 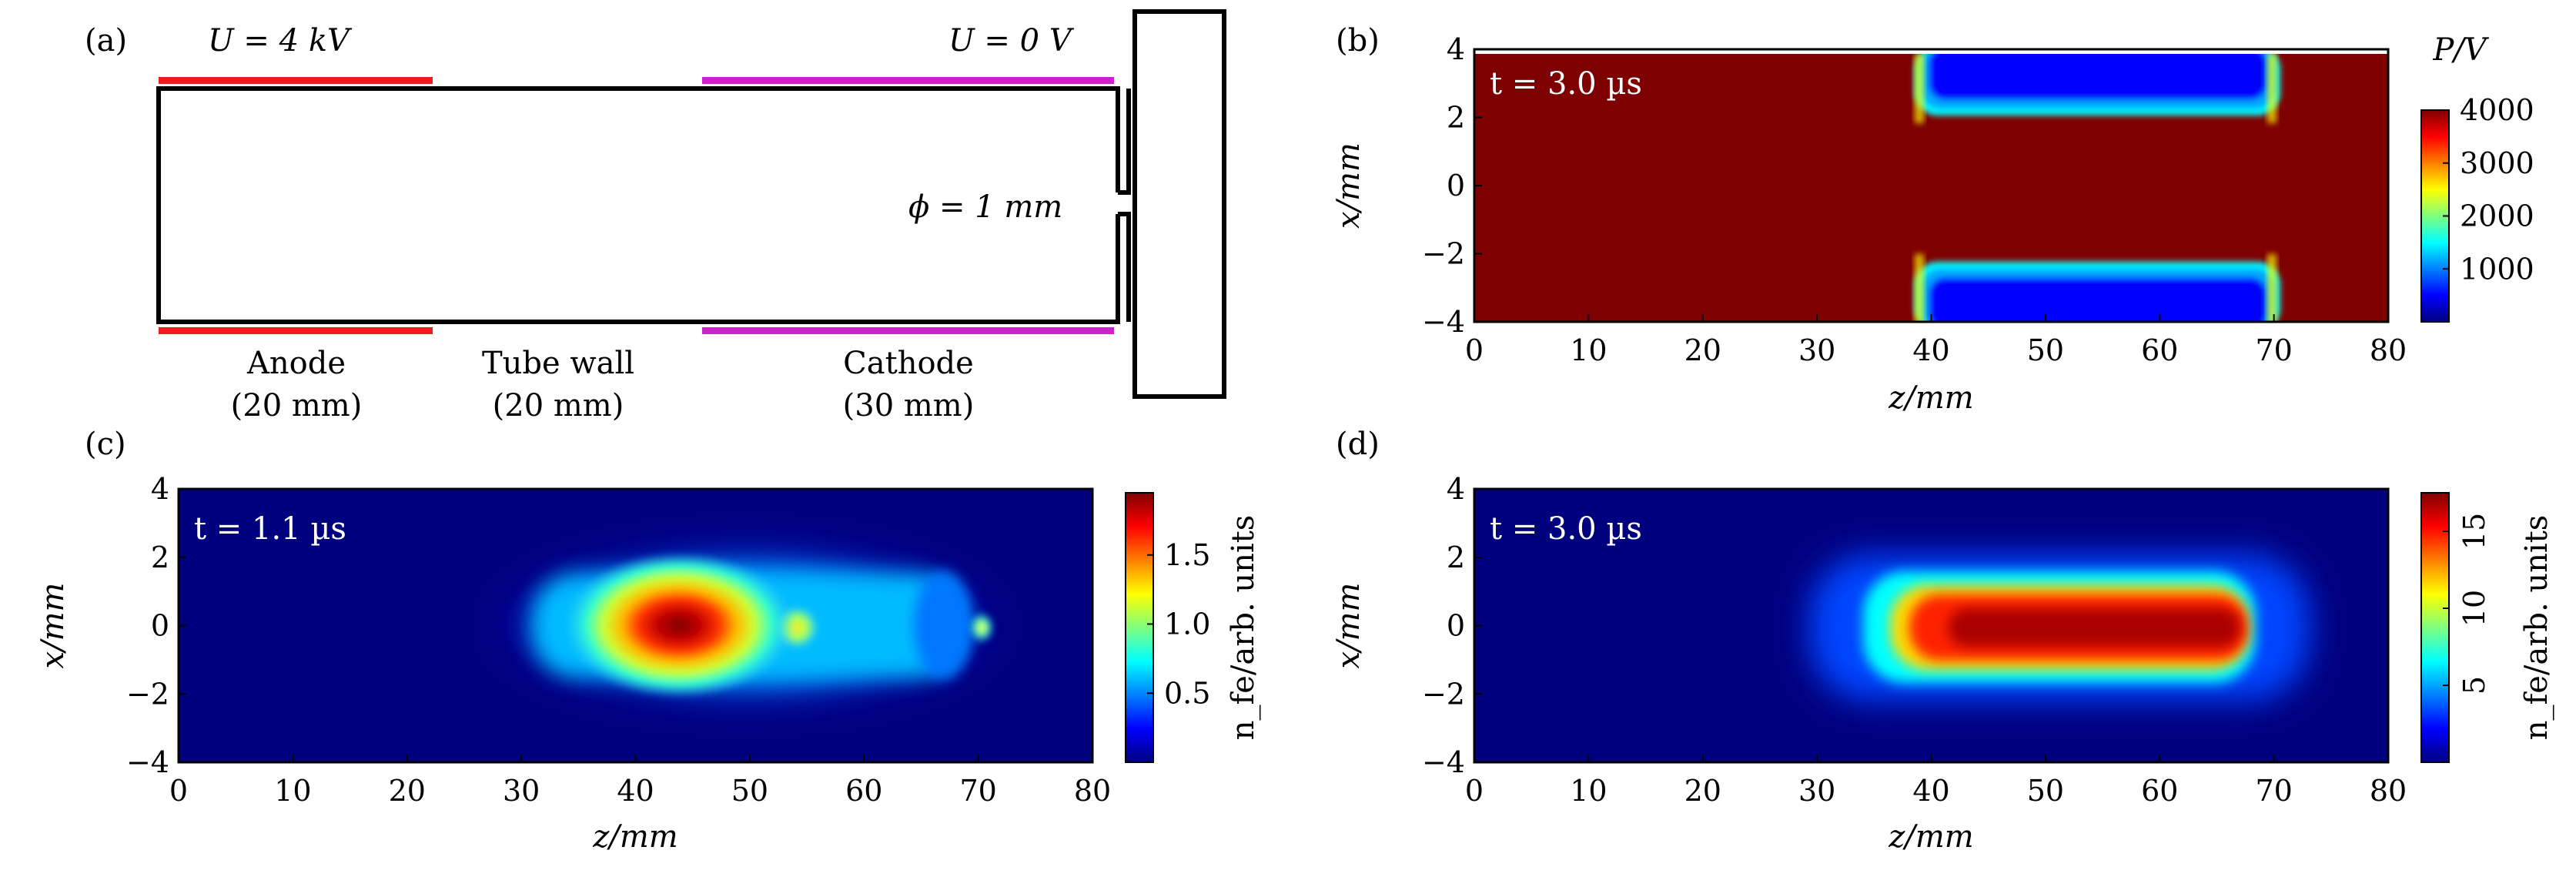 What do you see at coordinates (1931, 188) in the screenshot?
I see `potential-heatmap` at bounding box center [1931, 188].